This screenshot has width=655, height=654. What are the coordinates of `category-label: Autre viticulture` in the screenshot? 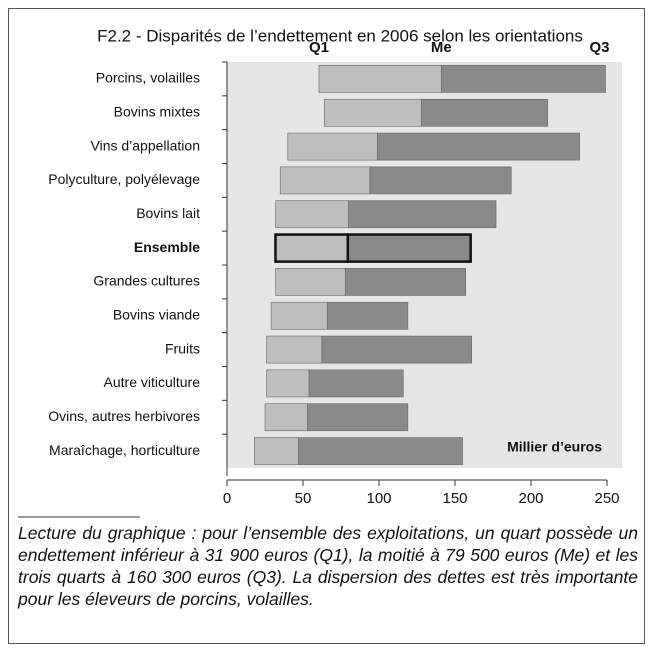 It's located at (152, 382).